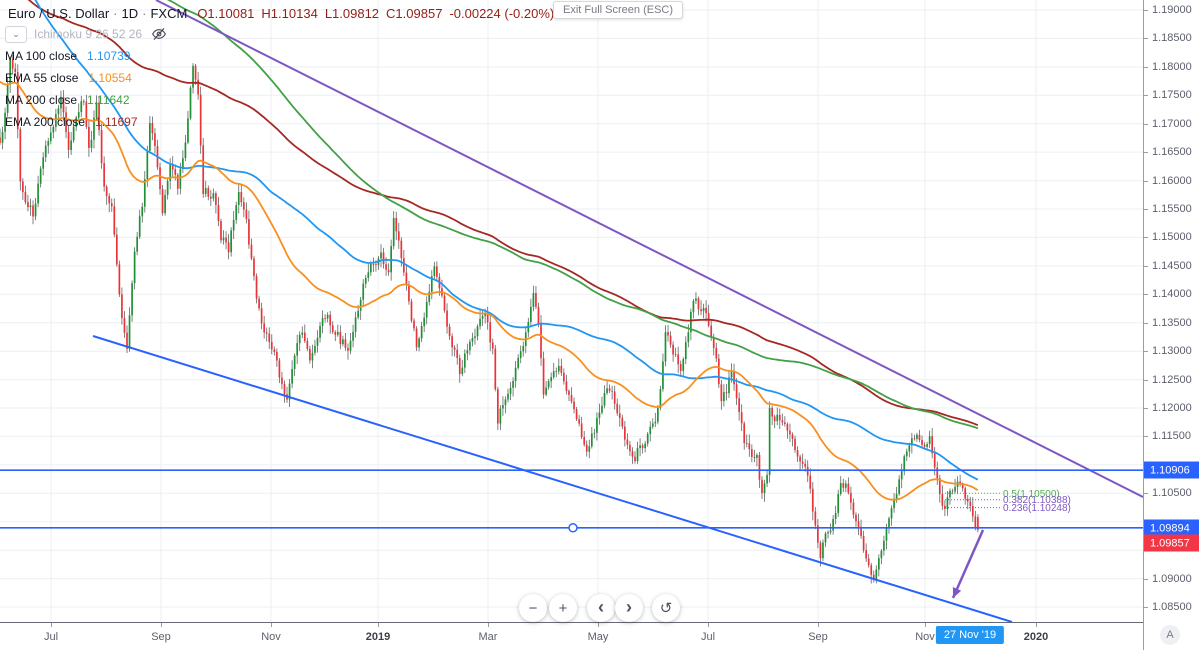 This screenshot has width=1199, height=650. I want to click on ohlc-o: O1.10081, so click(226, 13).